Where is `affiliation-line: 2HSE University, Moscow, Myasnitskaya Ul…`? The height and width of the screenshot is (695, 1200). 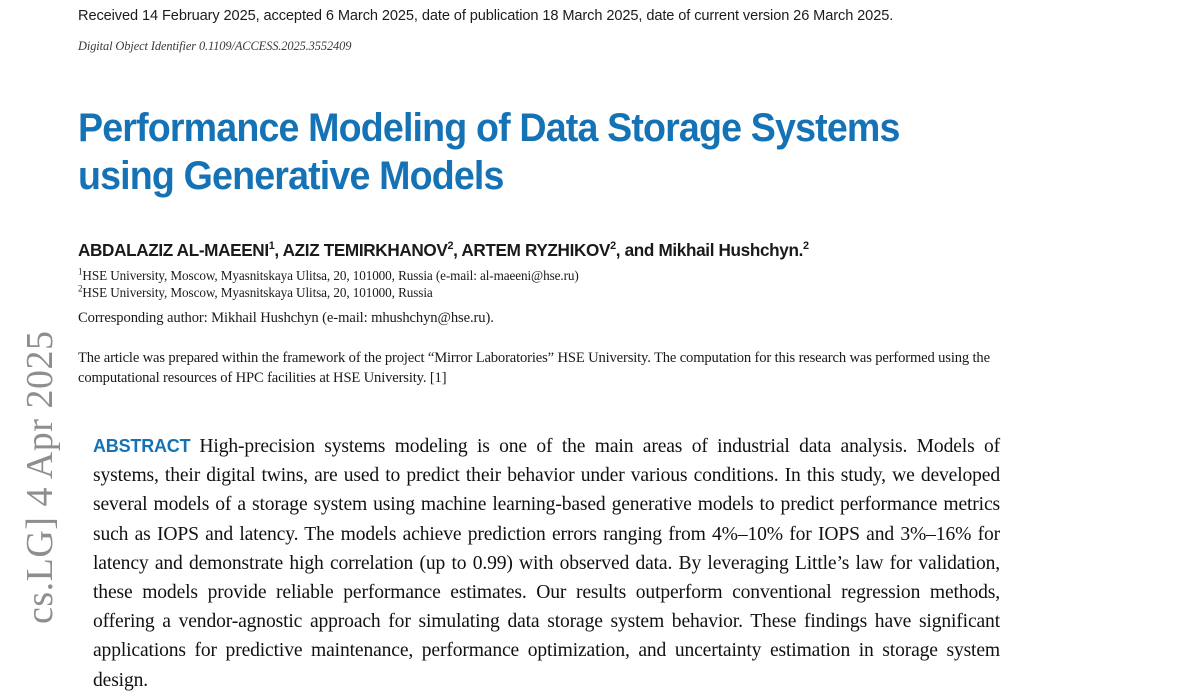 affiliation-line: 2HSE University, Moscow, Myasnitskaya Ul… is located at coordinates (558, 292).